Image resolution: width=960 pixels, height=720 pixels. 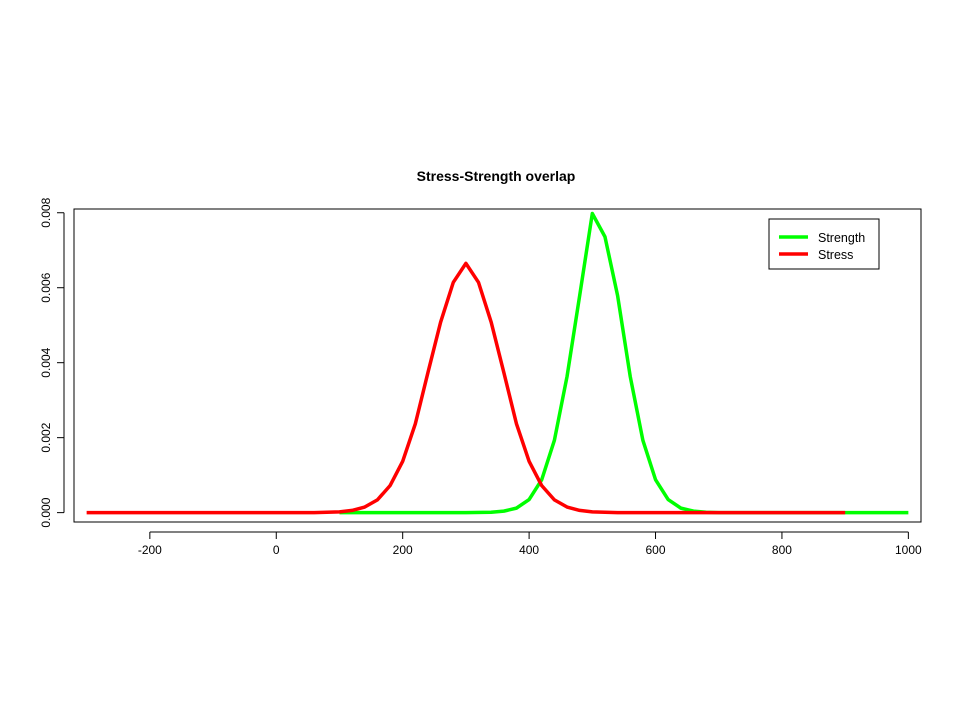 I want to click on y-axis: 0.000 0.002 0.004 0.006 0.008, so click(x=52, y=362).